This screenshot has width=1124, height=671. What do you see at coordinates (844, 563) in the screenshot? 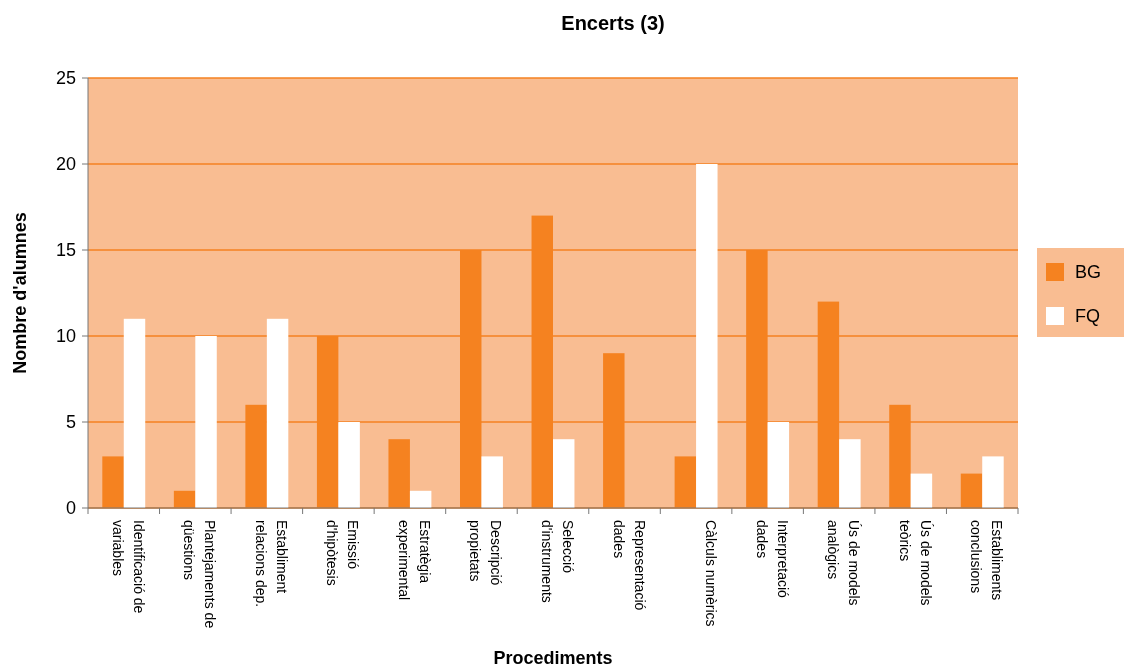
I see `x-tick-label: Ús de models analògics` at bounding box center [844, 563].